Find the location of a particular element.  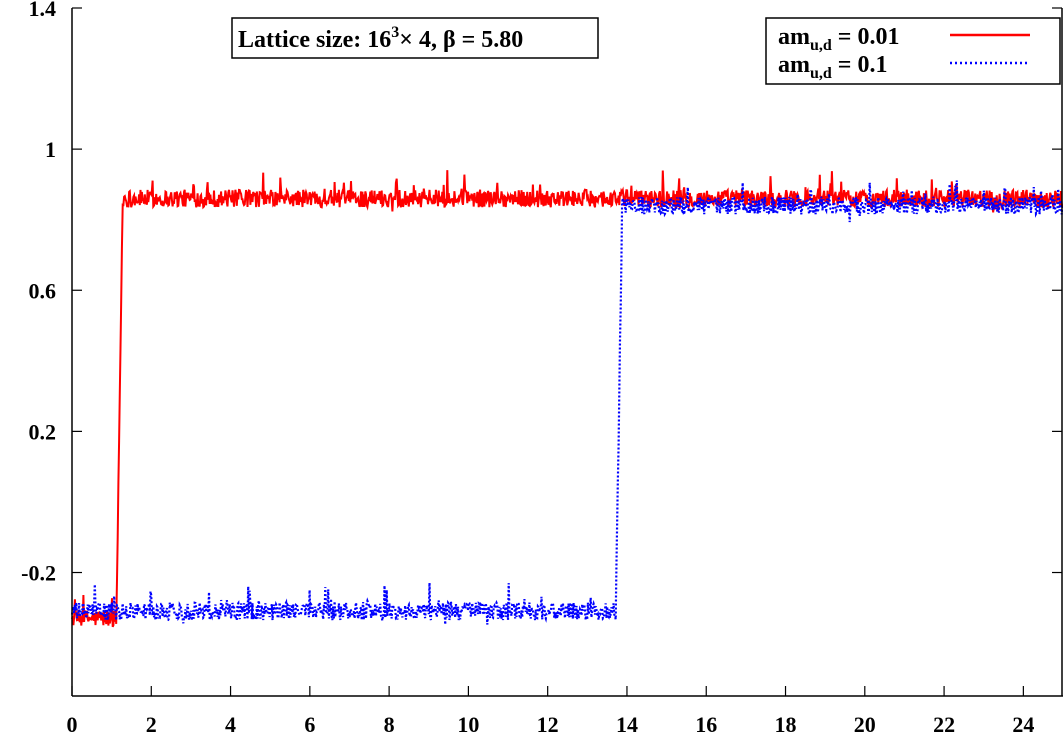

x-tick-label: 2 is located at coordinates (151, 724).